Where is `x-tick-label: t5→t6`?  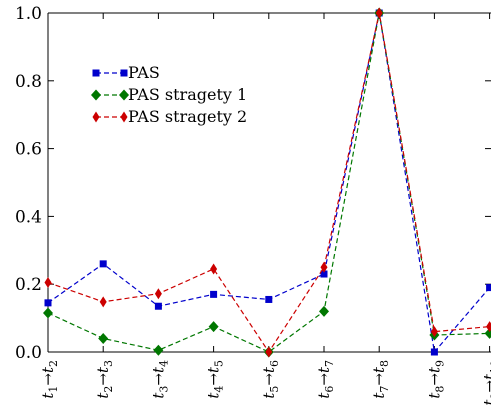
x-tick-label: t5→t6 is located at coordinates (270, 379).